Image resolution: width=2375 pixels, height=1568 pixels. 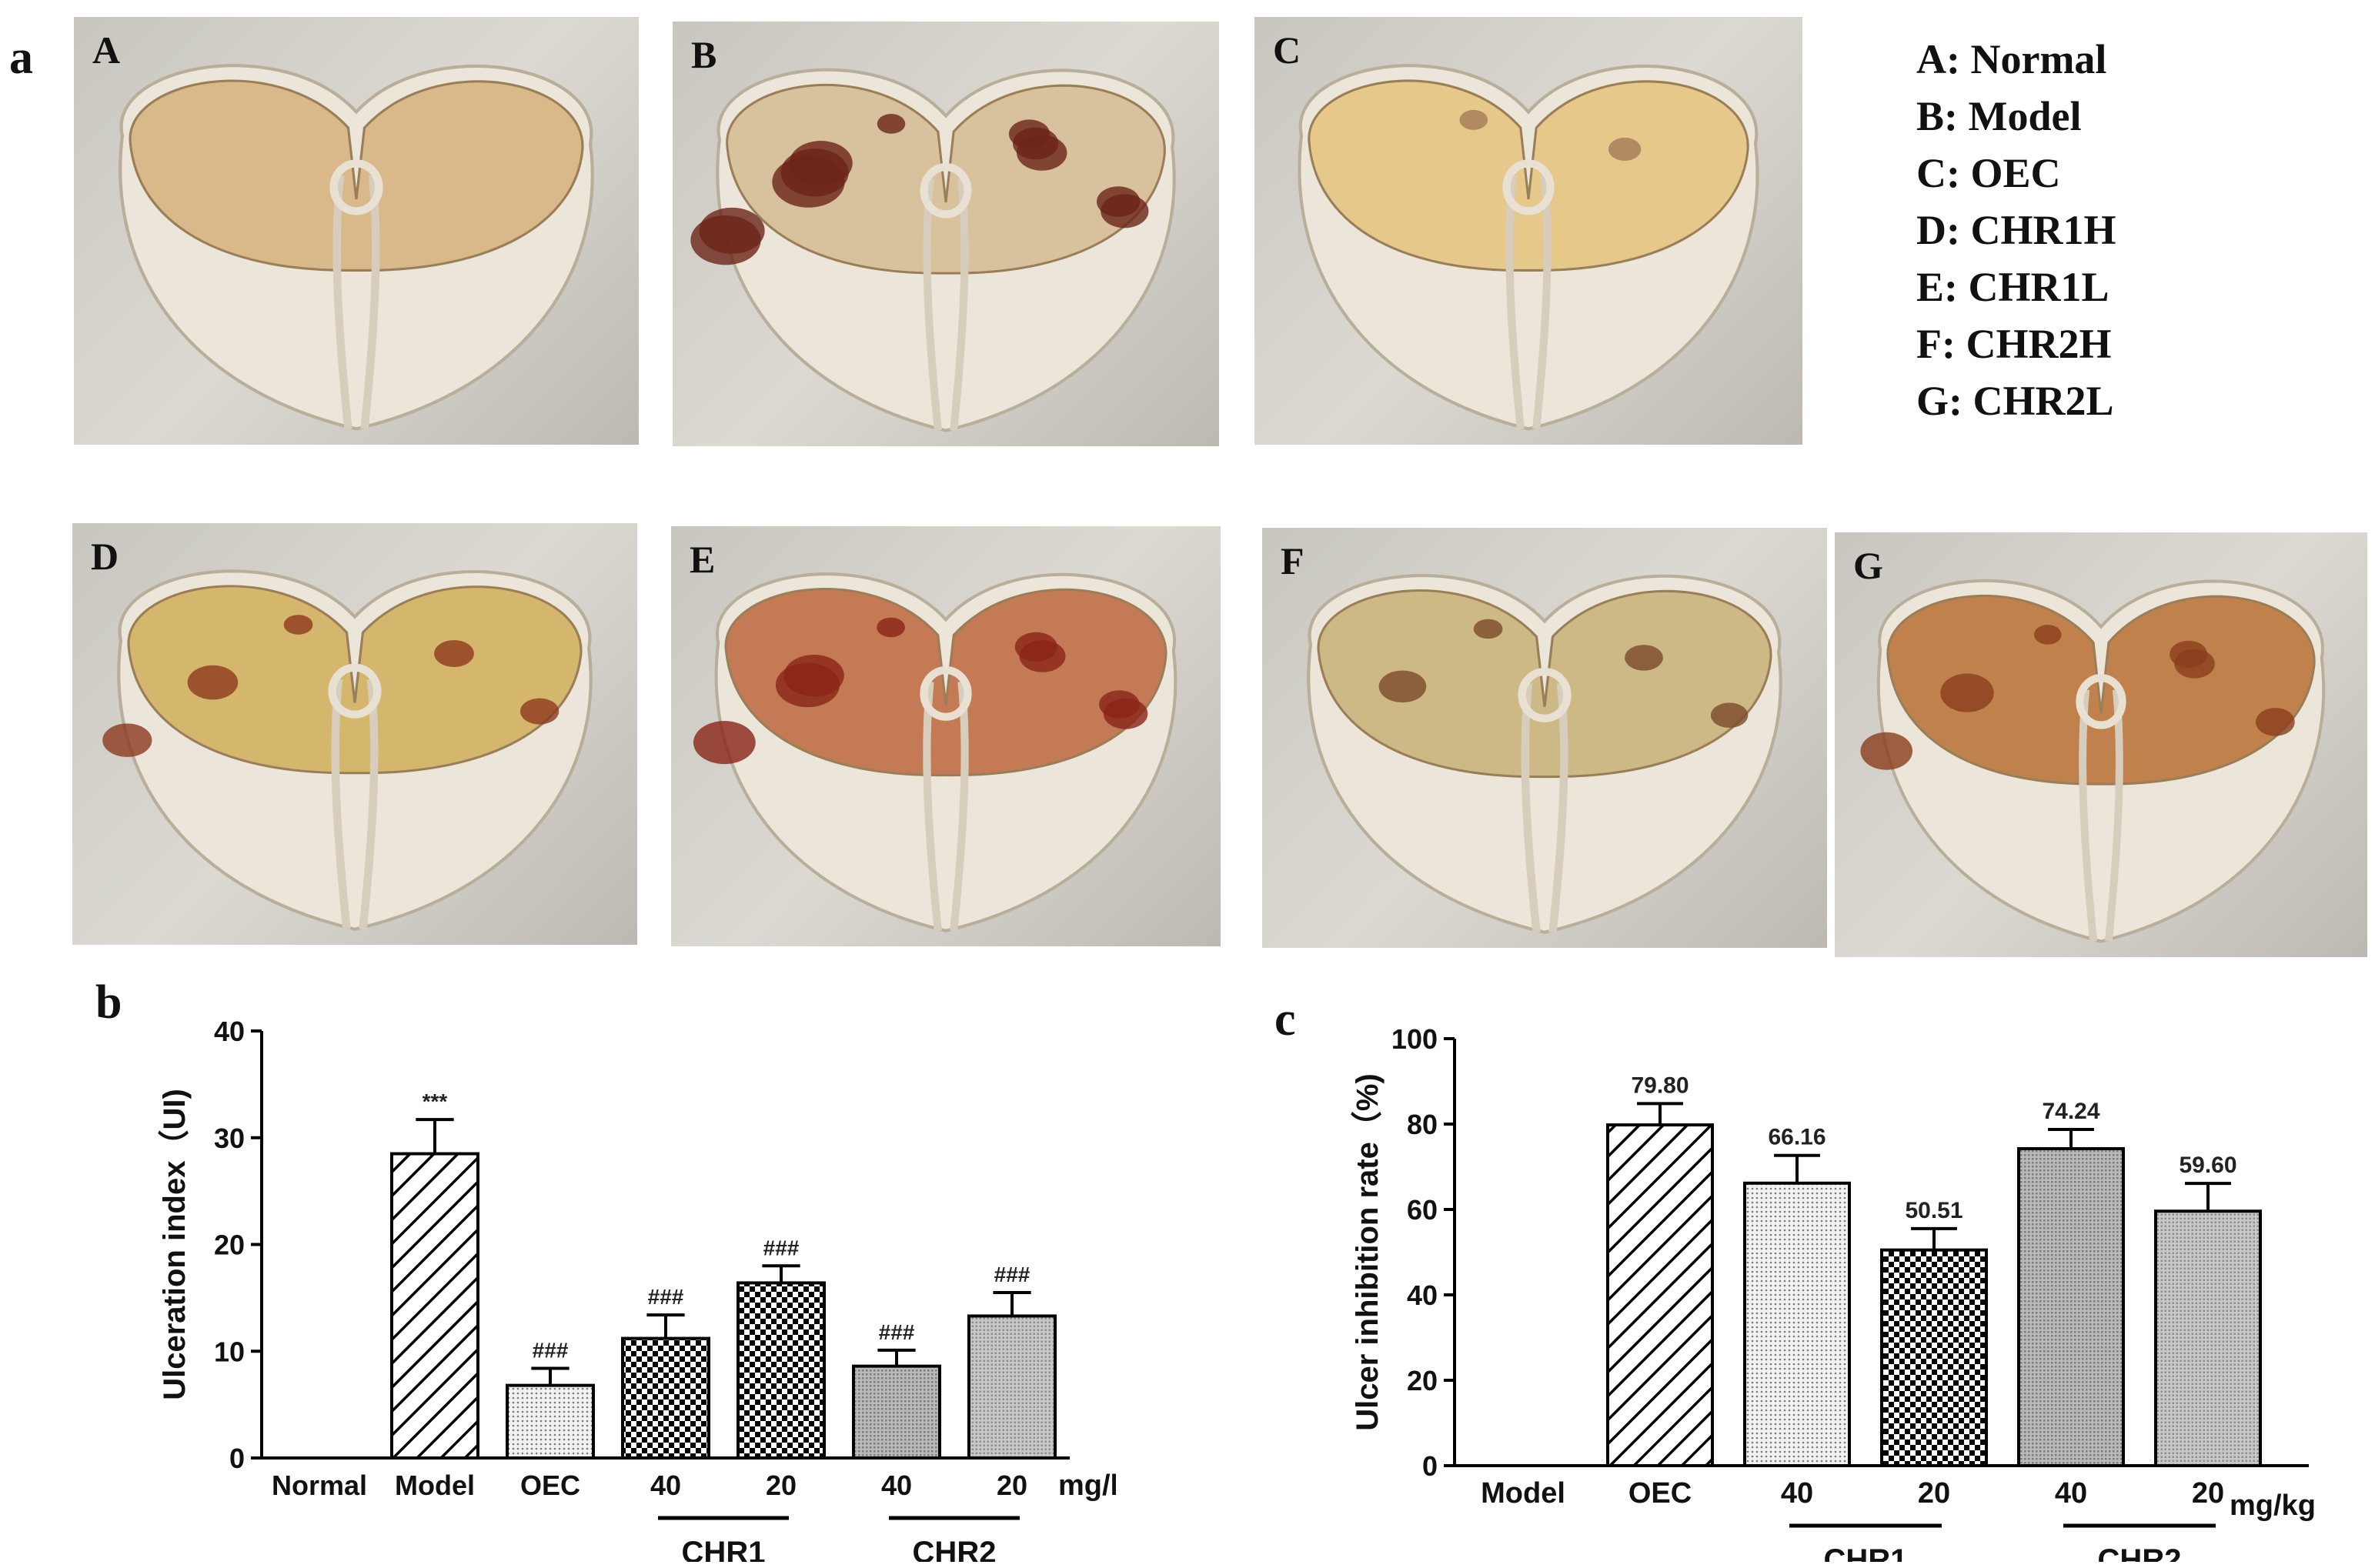 I want to click on photo-a: A, so click(x=356, y=231).